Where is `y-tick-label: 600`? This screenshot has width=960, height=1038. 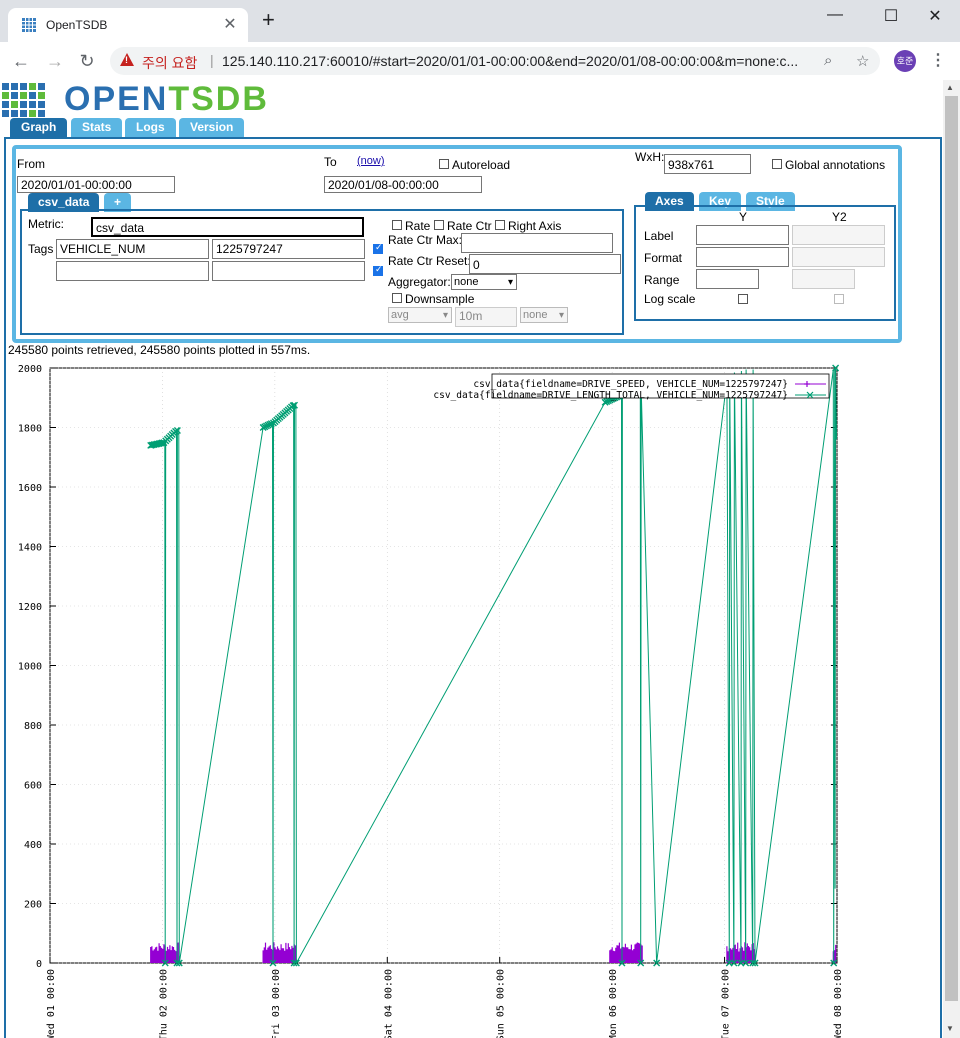 y-tick-label: 600 is located at coordinates (33, 786).